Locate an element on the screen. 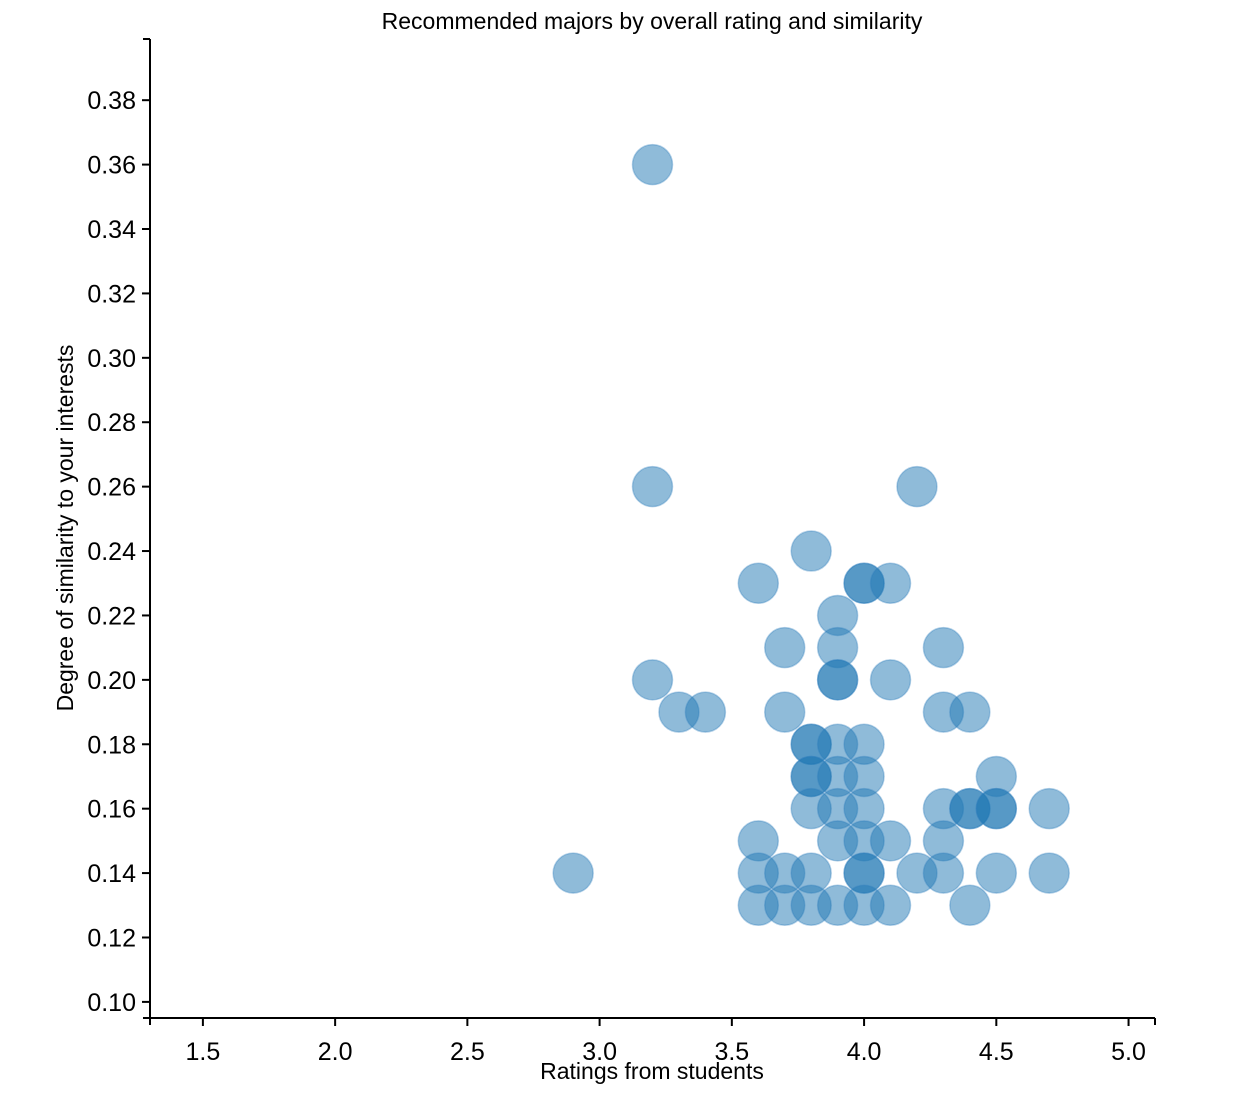 The image size is (1248, 1103). y-tick-label: 0.32 is located at coordinates (111, 294).